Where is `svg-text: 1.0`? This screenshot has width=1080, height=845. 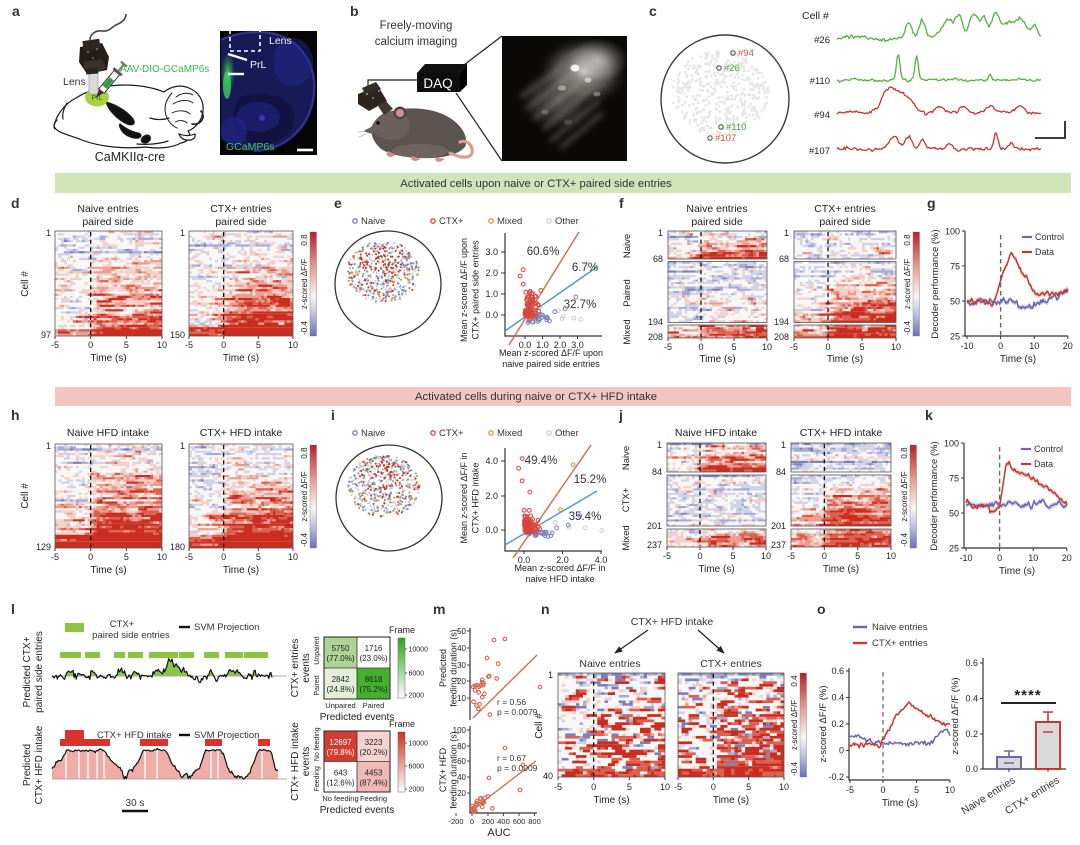 svg-text: 1.0 is located at coordinates (491, 294).